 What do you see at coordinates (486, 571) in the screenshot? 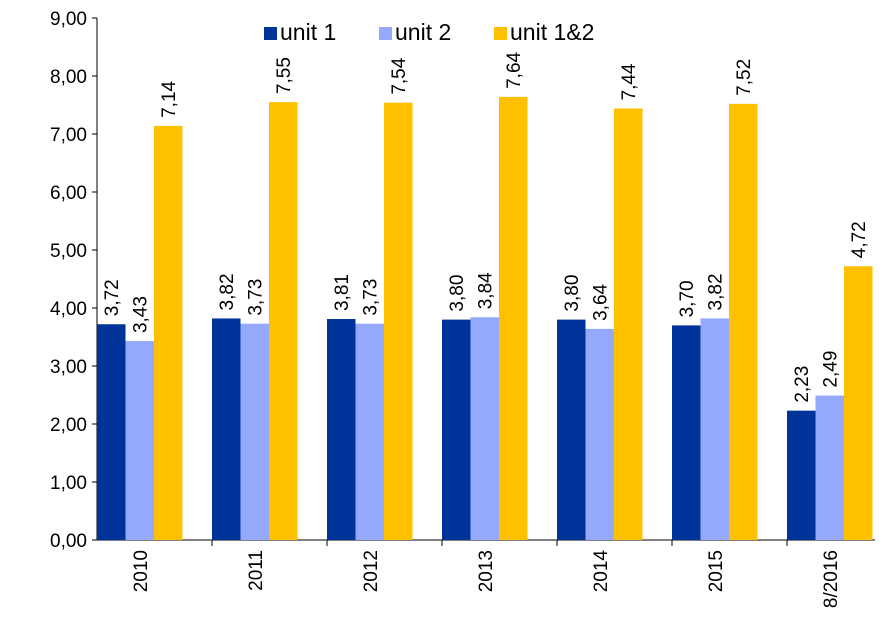
I see `x-tick-label: 2013` at bounding box center [486, 571].